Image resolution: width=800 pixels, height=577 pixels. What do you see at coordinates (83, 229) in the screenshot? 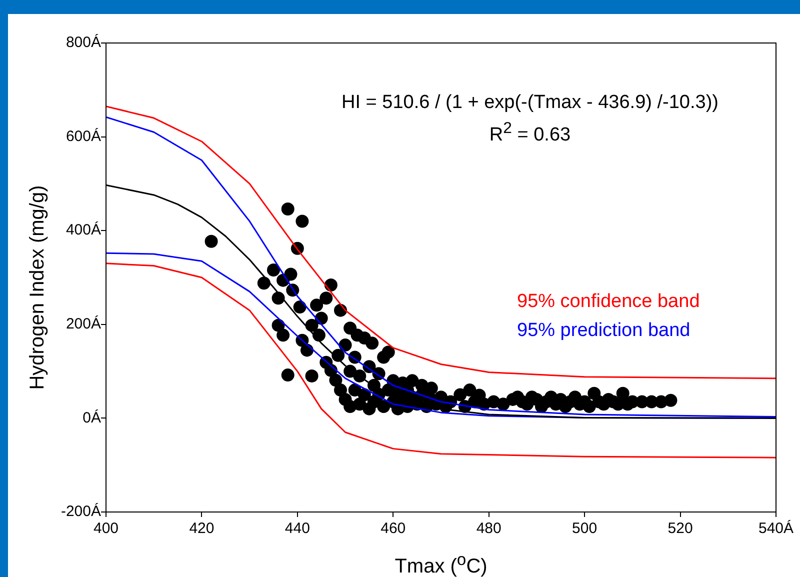
I see `y-tick-label: 400Á` at bounding box center [83, 229].